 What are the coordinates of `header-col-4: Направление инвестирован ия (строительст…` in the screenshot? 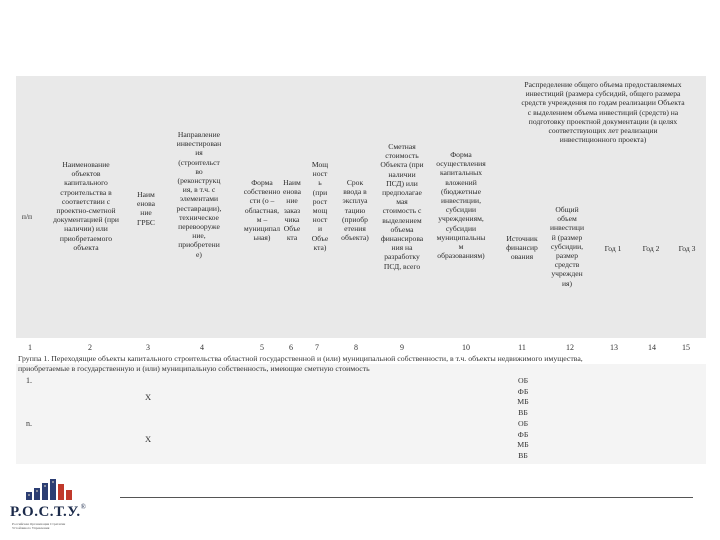 It's located at (199, 194).